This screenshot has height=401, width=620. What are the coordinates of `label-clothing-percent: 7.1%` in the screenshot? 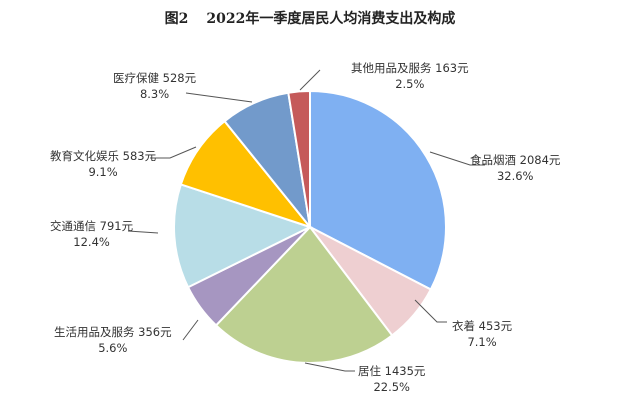 It's located at (482, 342).